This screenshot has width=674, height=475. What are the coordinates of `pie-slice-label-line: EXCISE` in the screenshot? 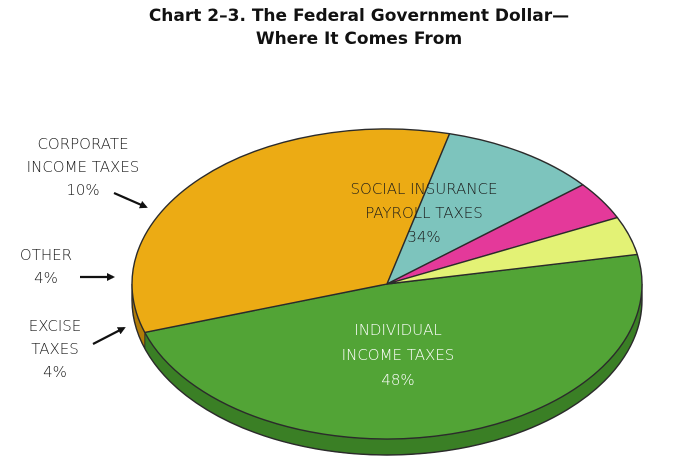 It's located at (55, 326).